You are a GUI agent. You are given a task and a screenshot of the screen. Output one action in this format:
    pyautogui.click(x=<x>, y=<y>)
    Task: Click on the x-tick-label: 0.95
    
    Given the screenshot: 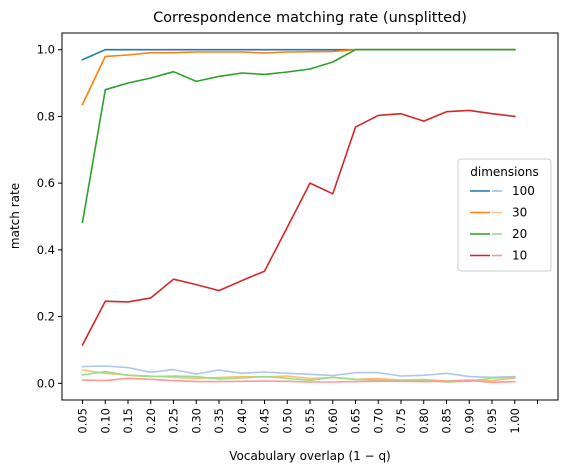 What is the action you would take?
    pyautogui.click(x=492, y=421)
    